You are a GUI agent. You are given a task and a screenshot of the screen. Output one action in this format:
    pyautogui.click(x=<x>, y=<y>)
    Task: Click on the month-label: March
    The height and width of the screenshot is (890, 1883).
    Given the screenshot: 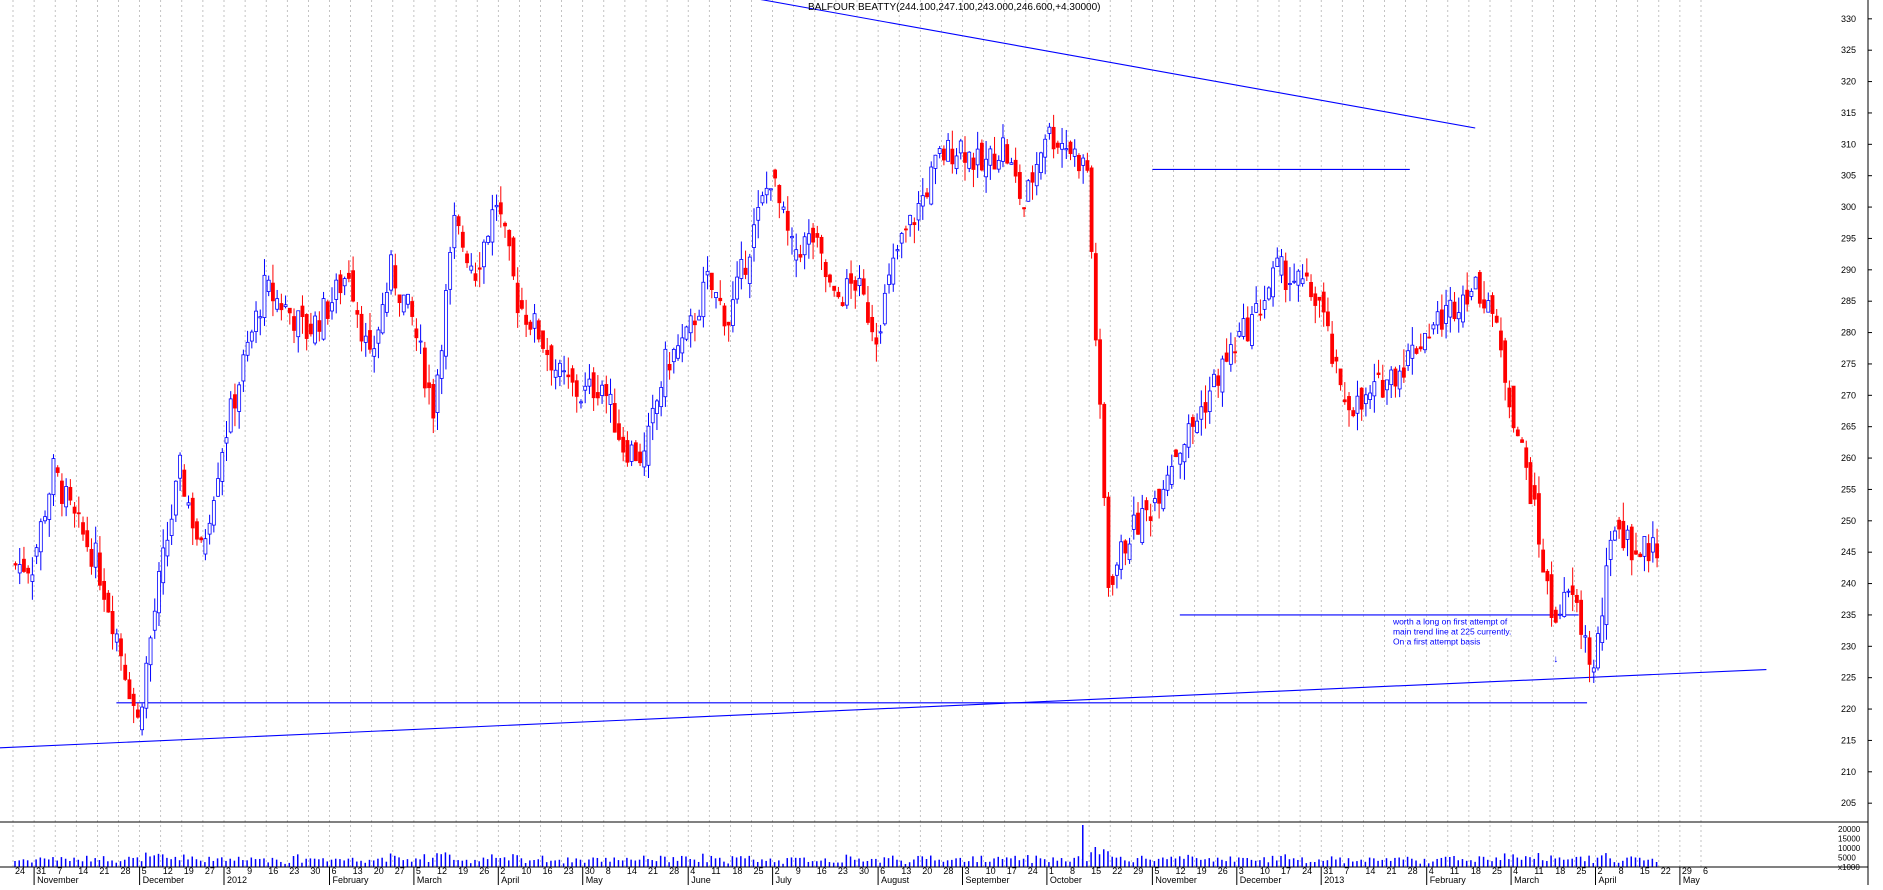 What is the action you would take?
    pyautogui.click(x=429, y=880)
    